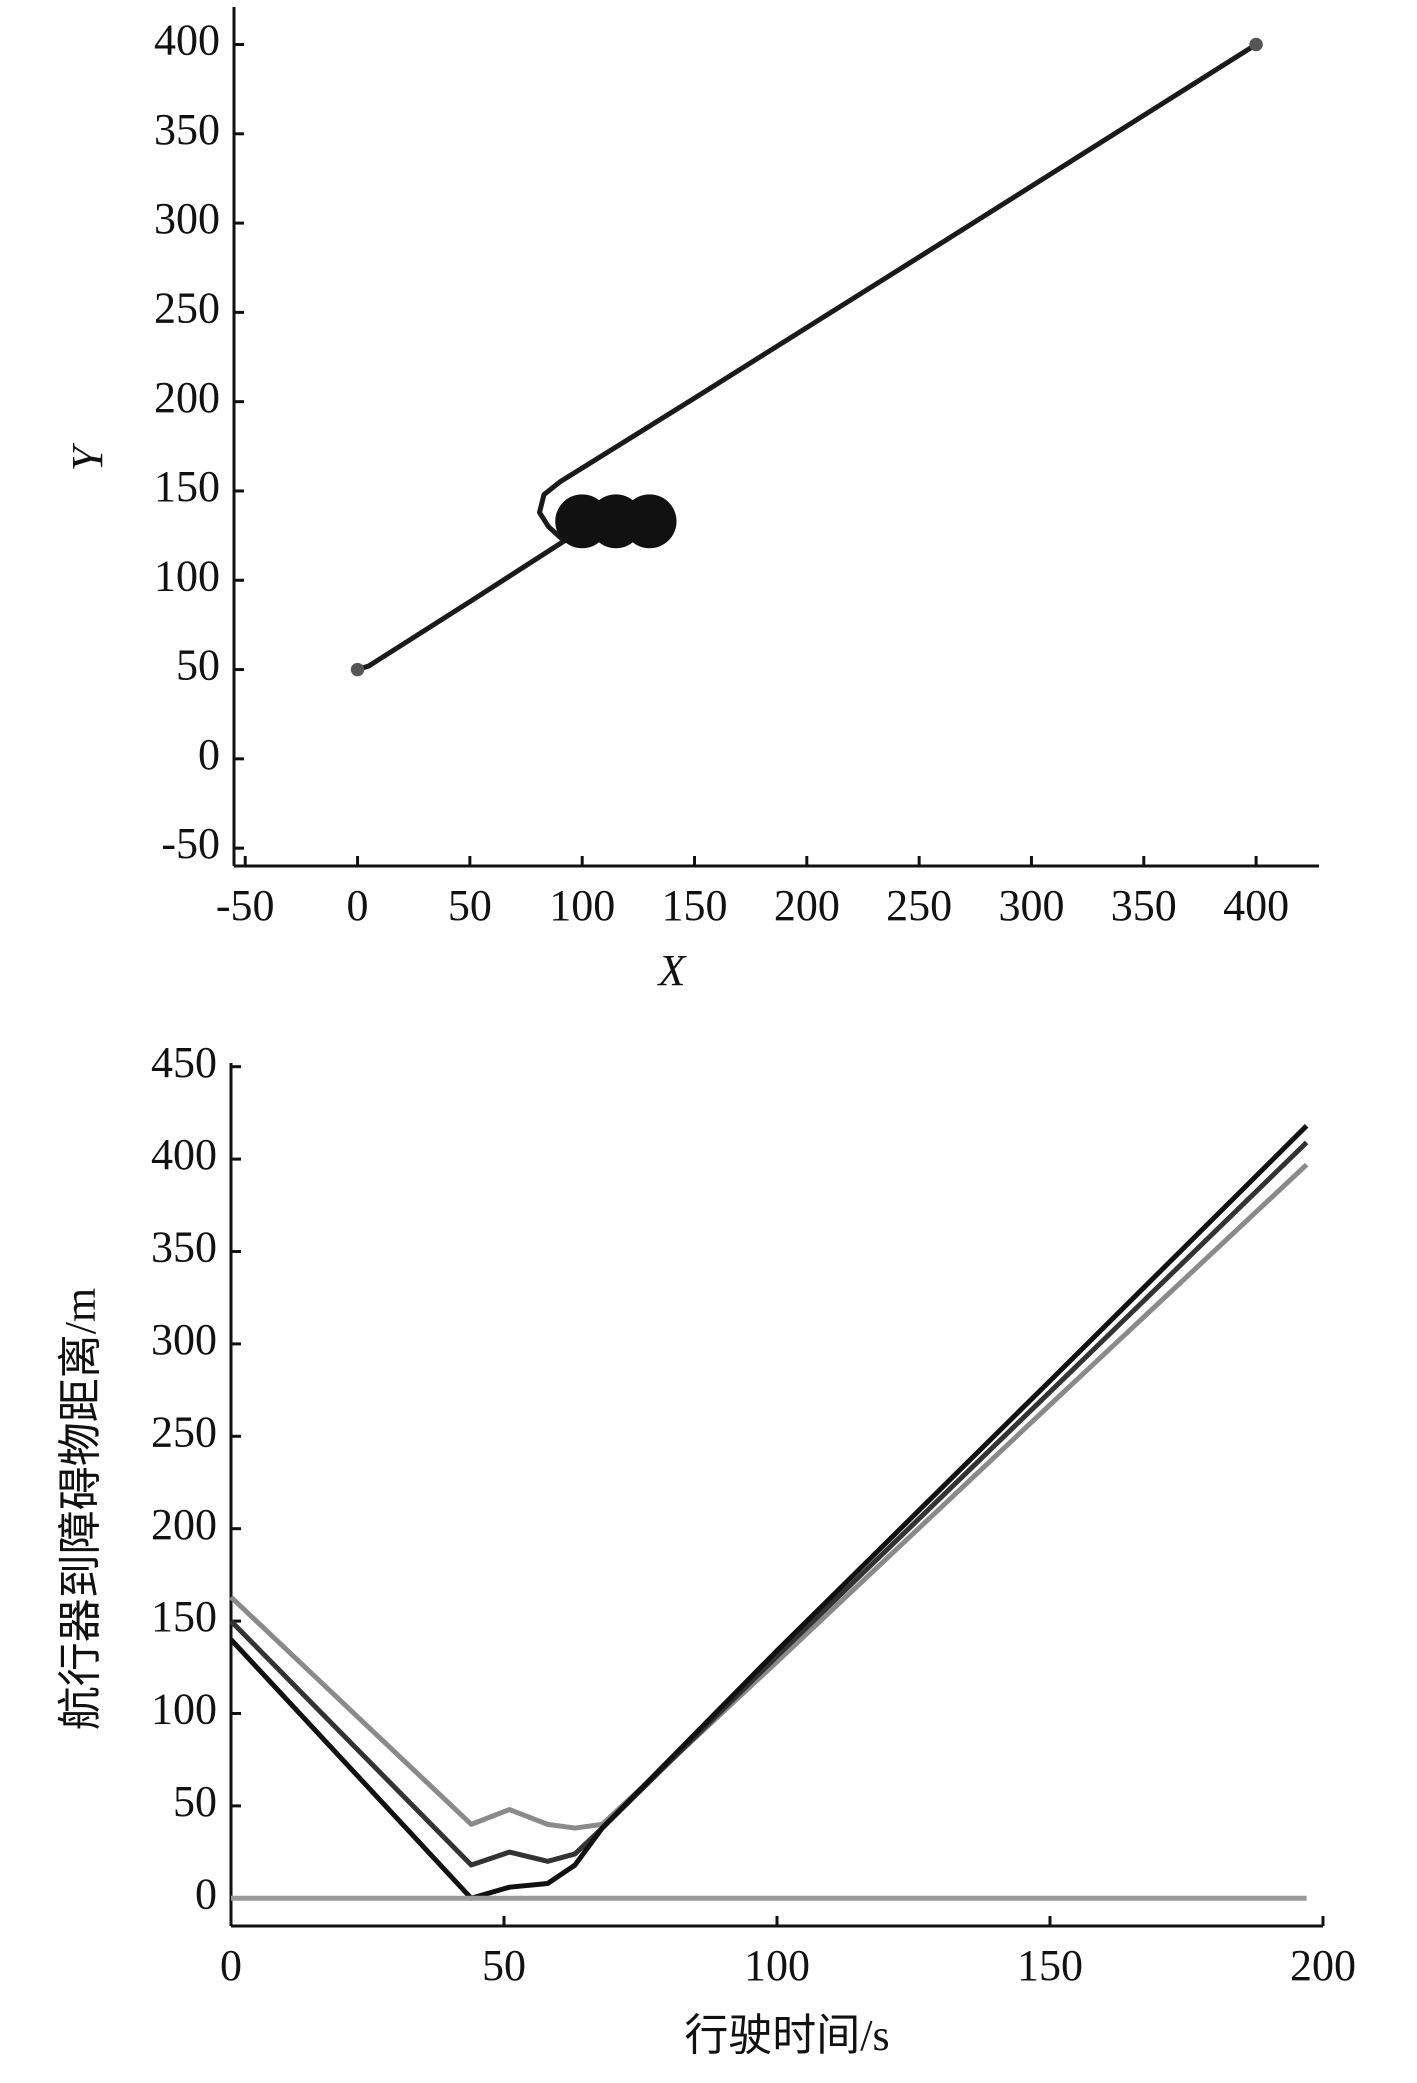 The image size is (1417, 2083). What do you see at coordinates (672, 970) in the screenshot?
I see `x-axis-label: X` at bounding box center [672, 970].